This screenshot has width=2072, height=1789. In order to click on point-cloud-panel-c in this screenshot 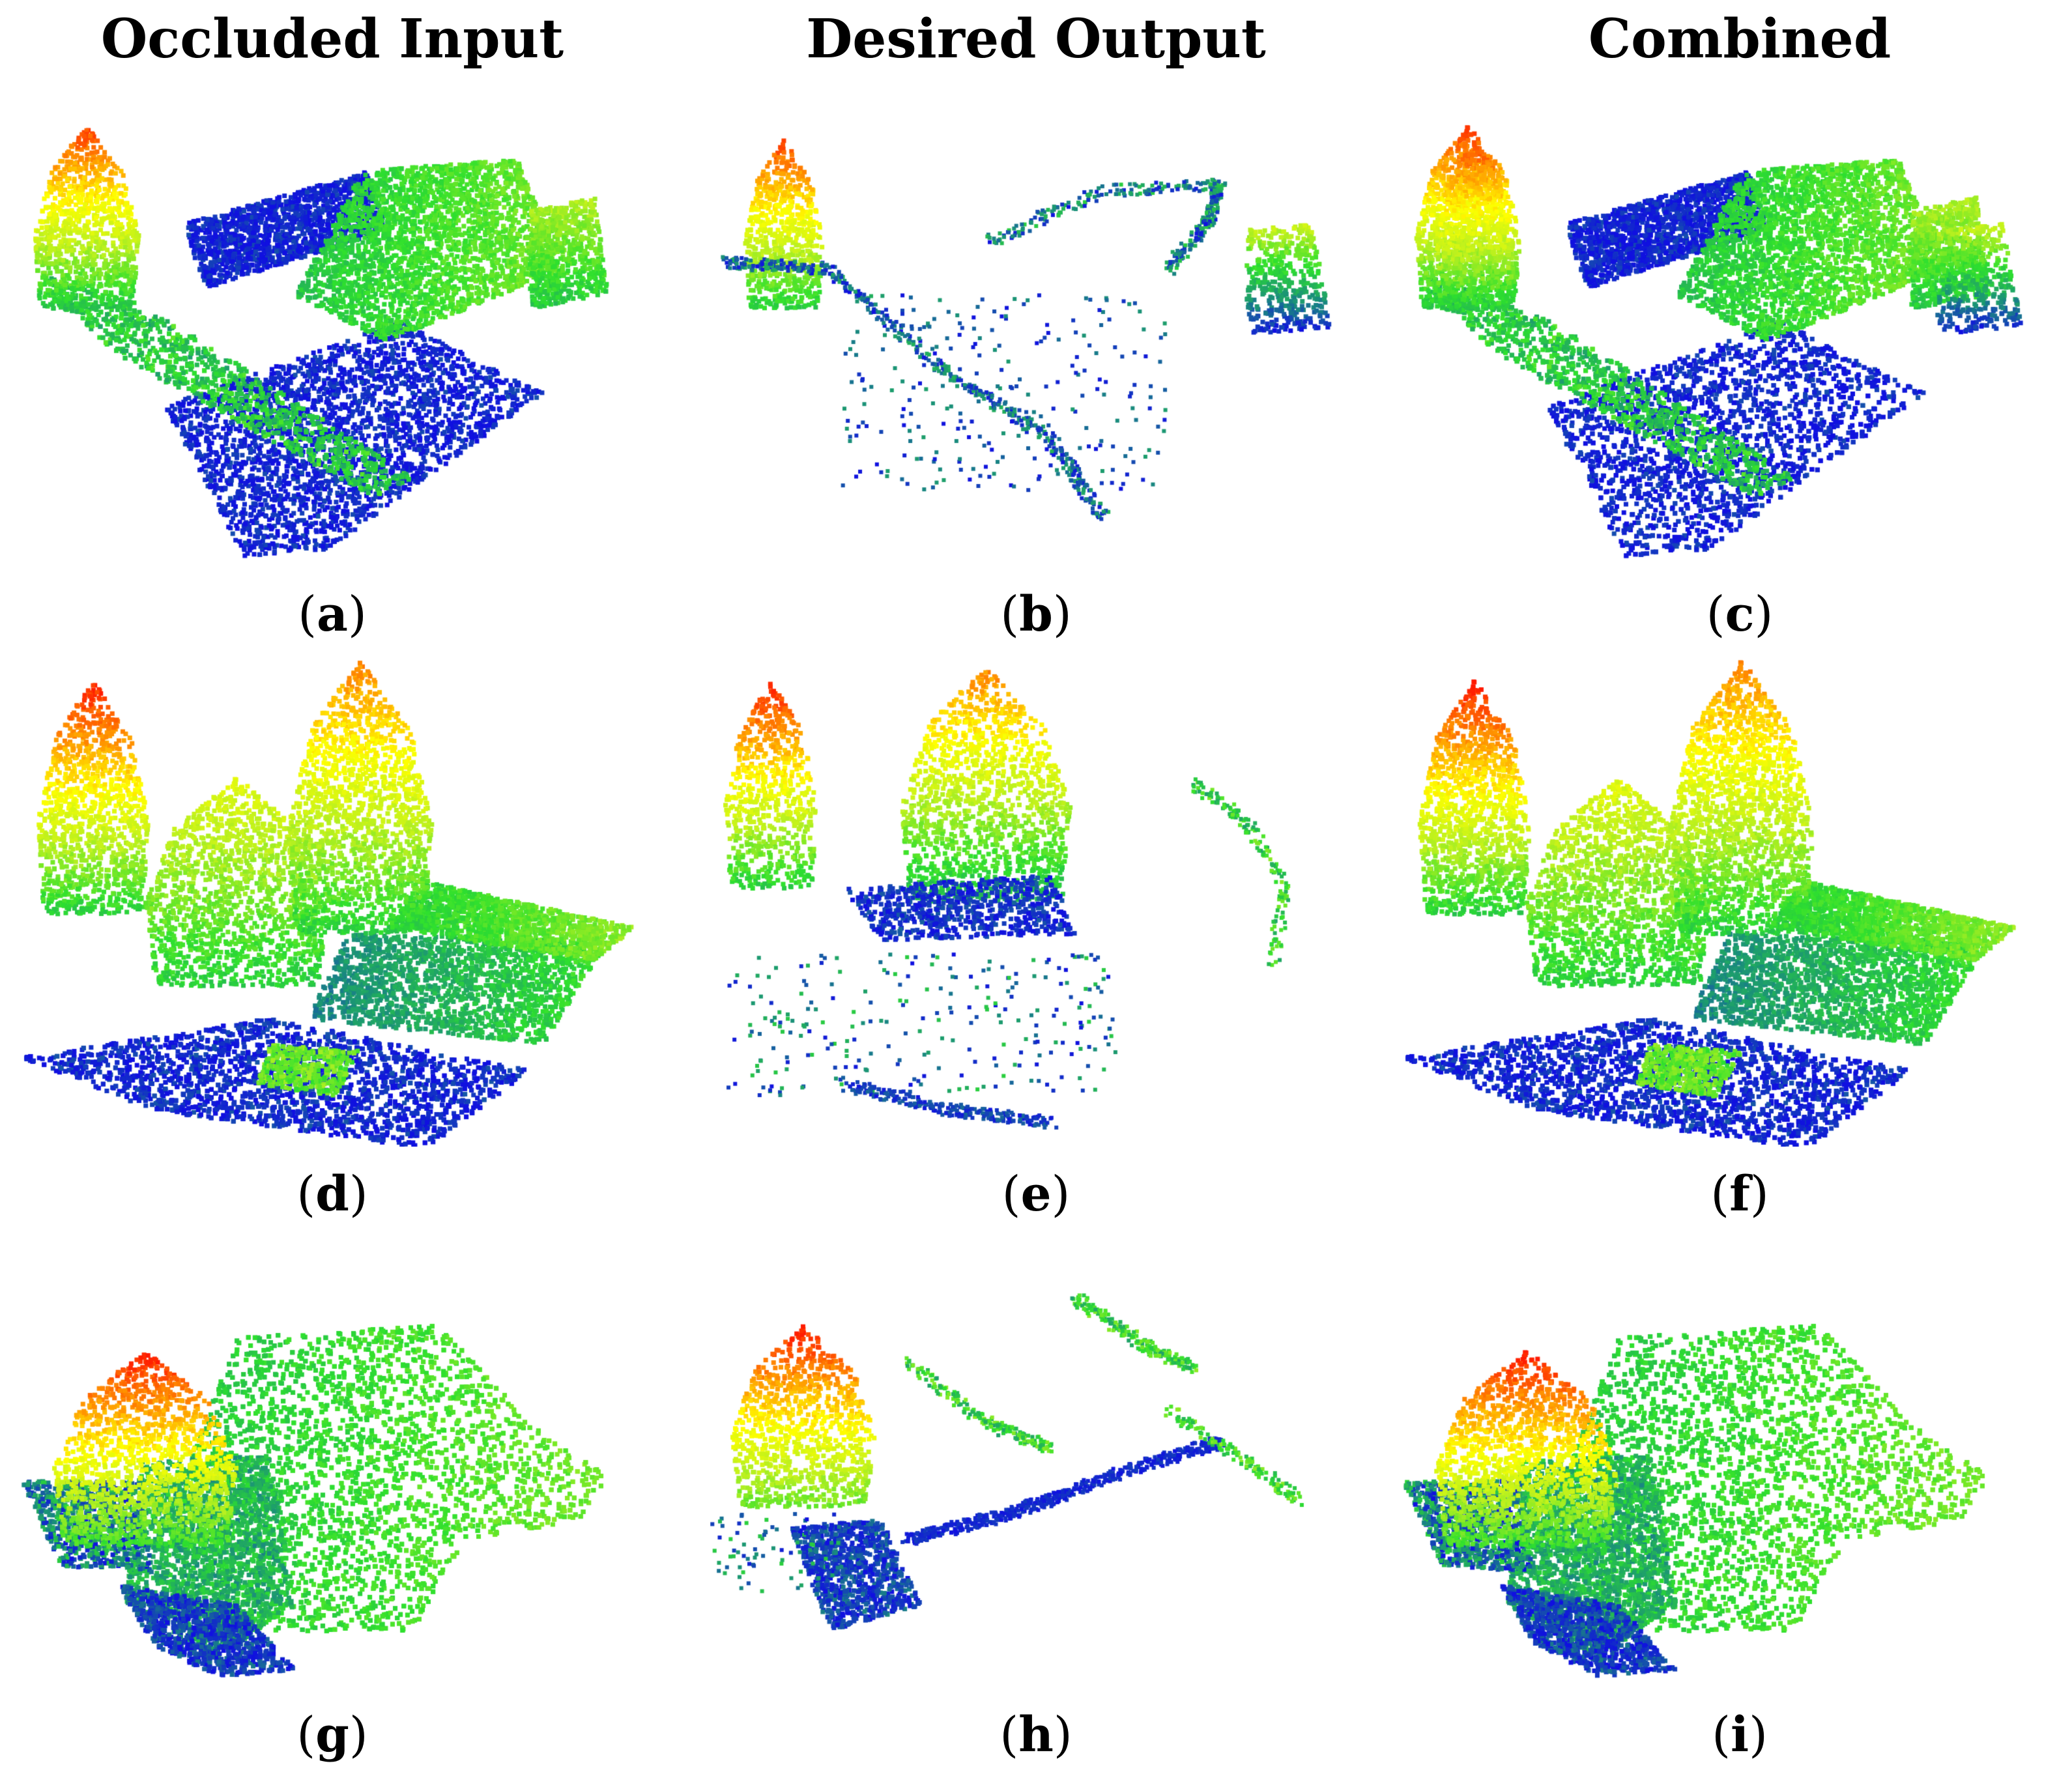, I will do `click(1726, 345)`.